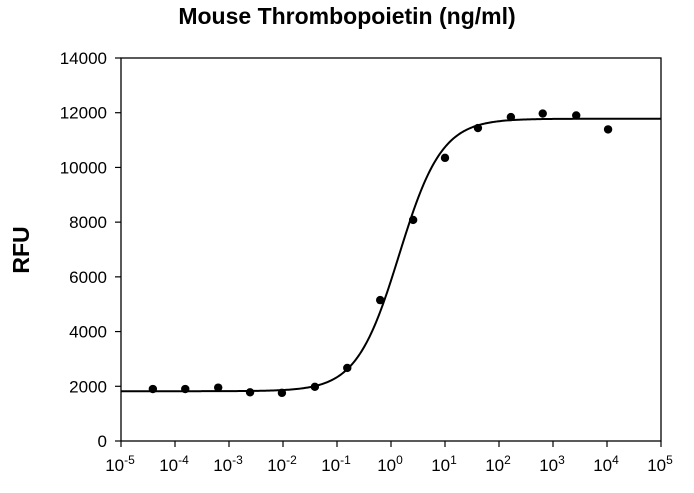  I want to click on x-tick-label: 10⁻⁴, so click(174, 464).